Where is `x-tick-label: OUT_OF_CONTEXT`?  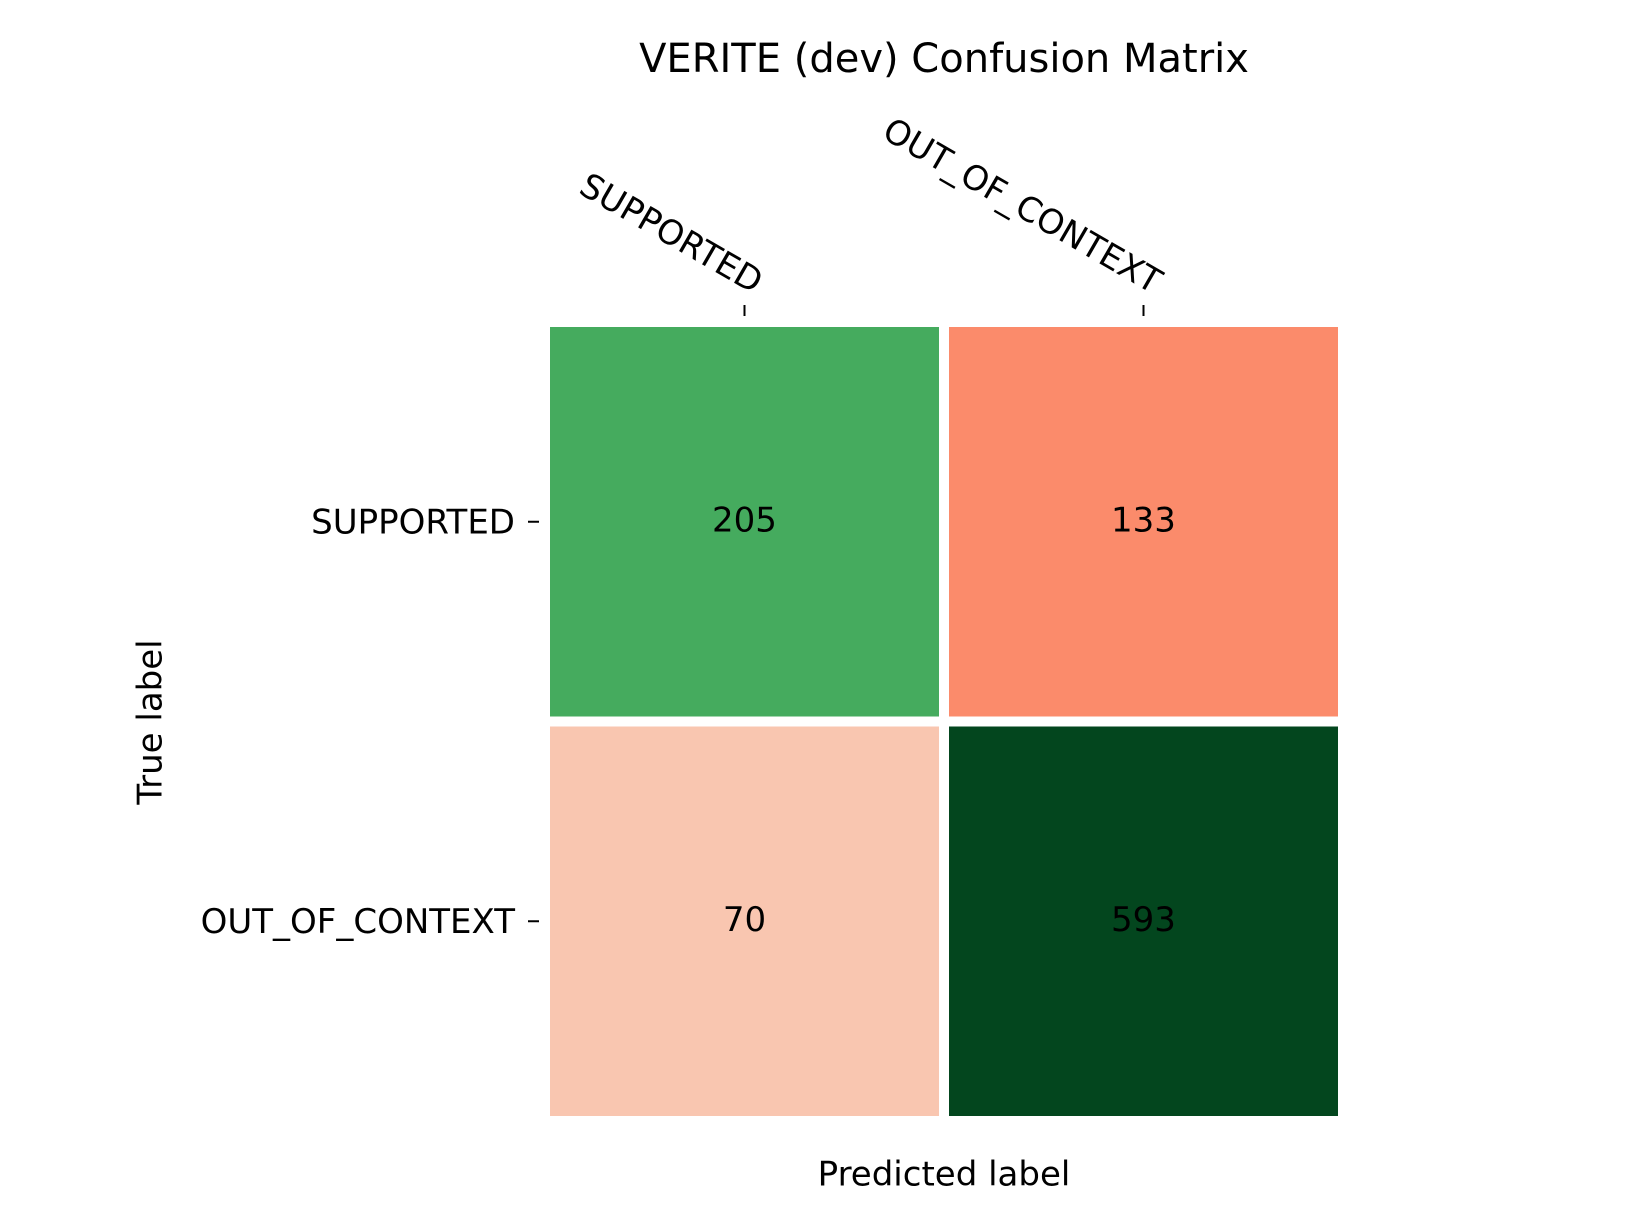 x-tick-label: OUT_OF_CONTEXT is located at coordinates (1022, 206).